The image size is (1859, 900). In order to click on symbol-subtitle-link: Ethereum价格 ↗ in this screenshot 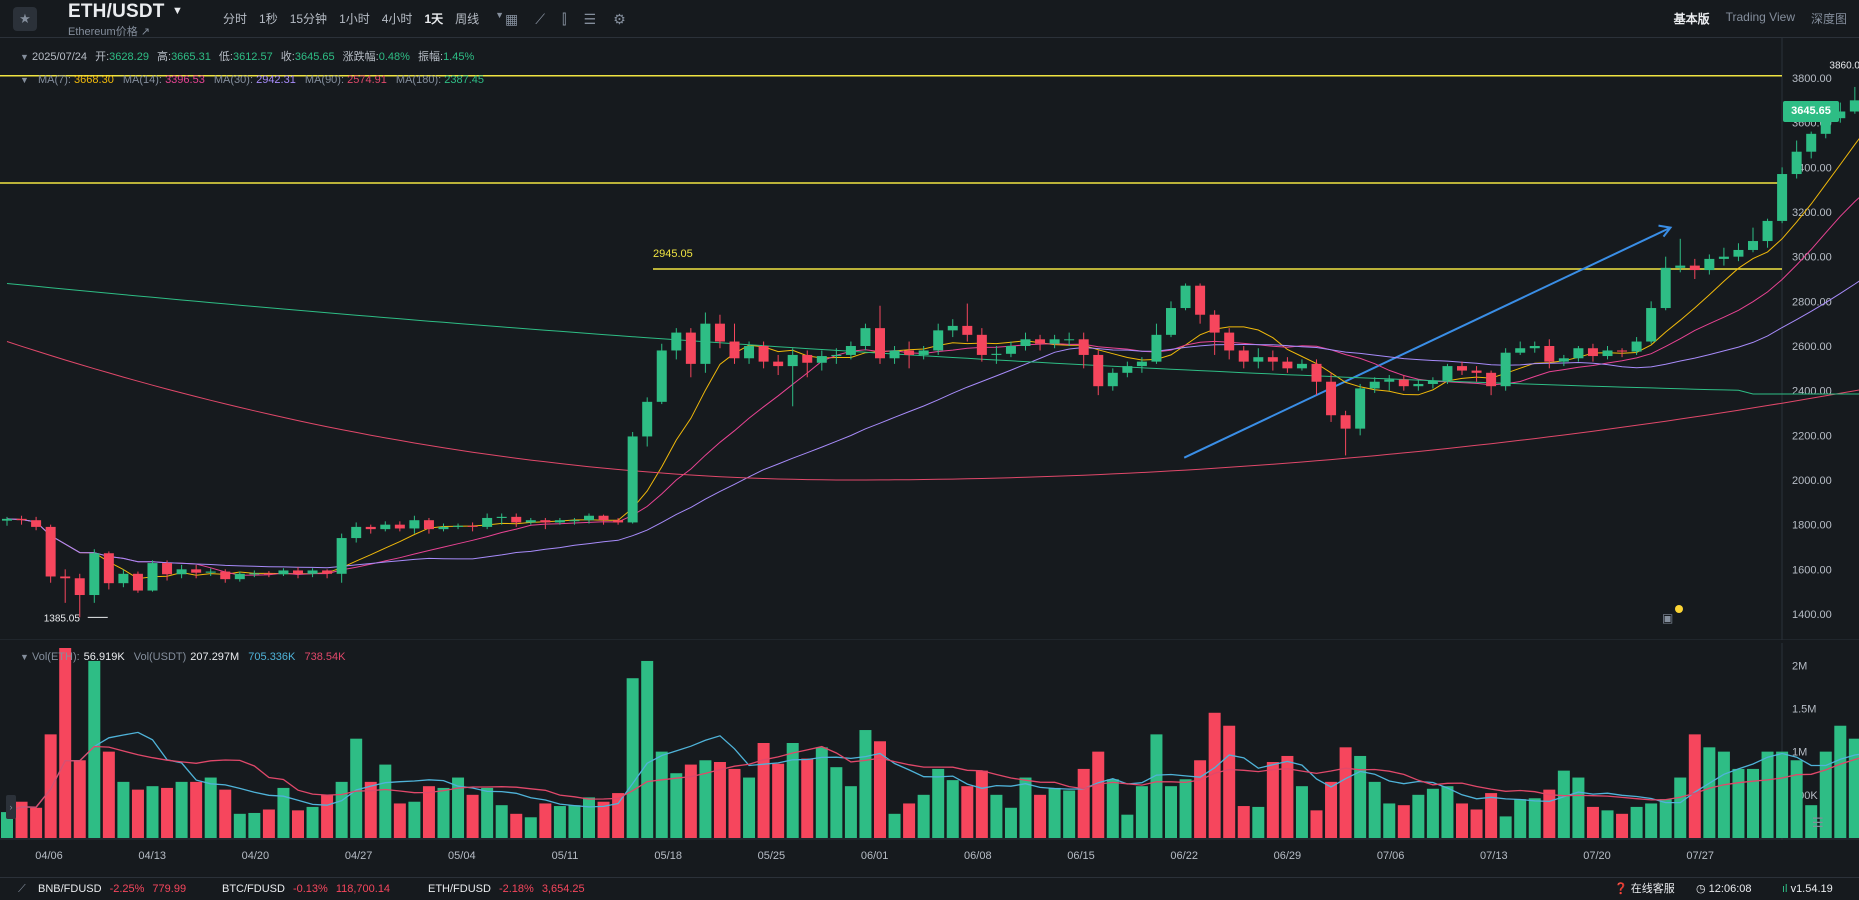, I will do `click(109, 32)`.